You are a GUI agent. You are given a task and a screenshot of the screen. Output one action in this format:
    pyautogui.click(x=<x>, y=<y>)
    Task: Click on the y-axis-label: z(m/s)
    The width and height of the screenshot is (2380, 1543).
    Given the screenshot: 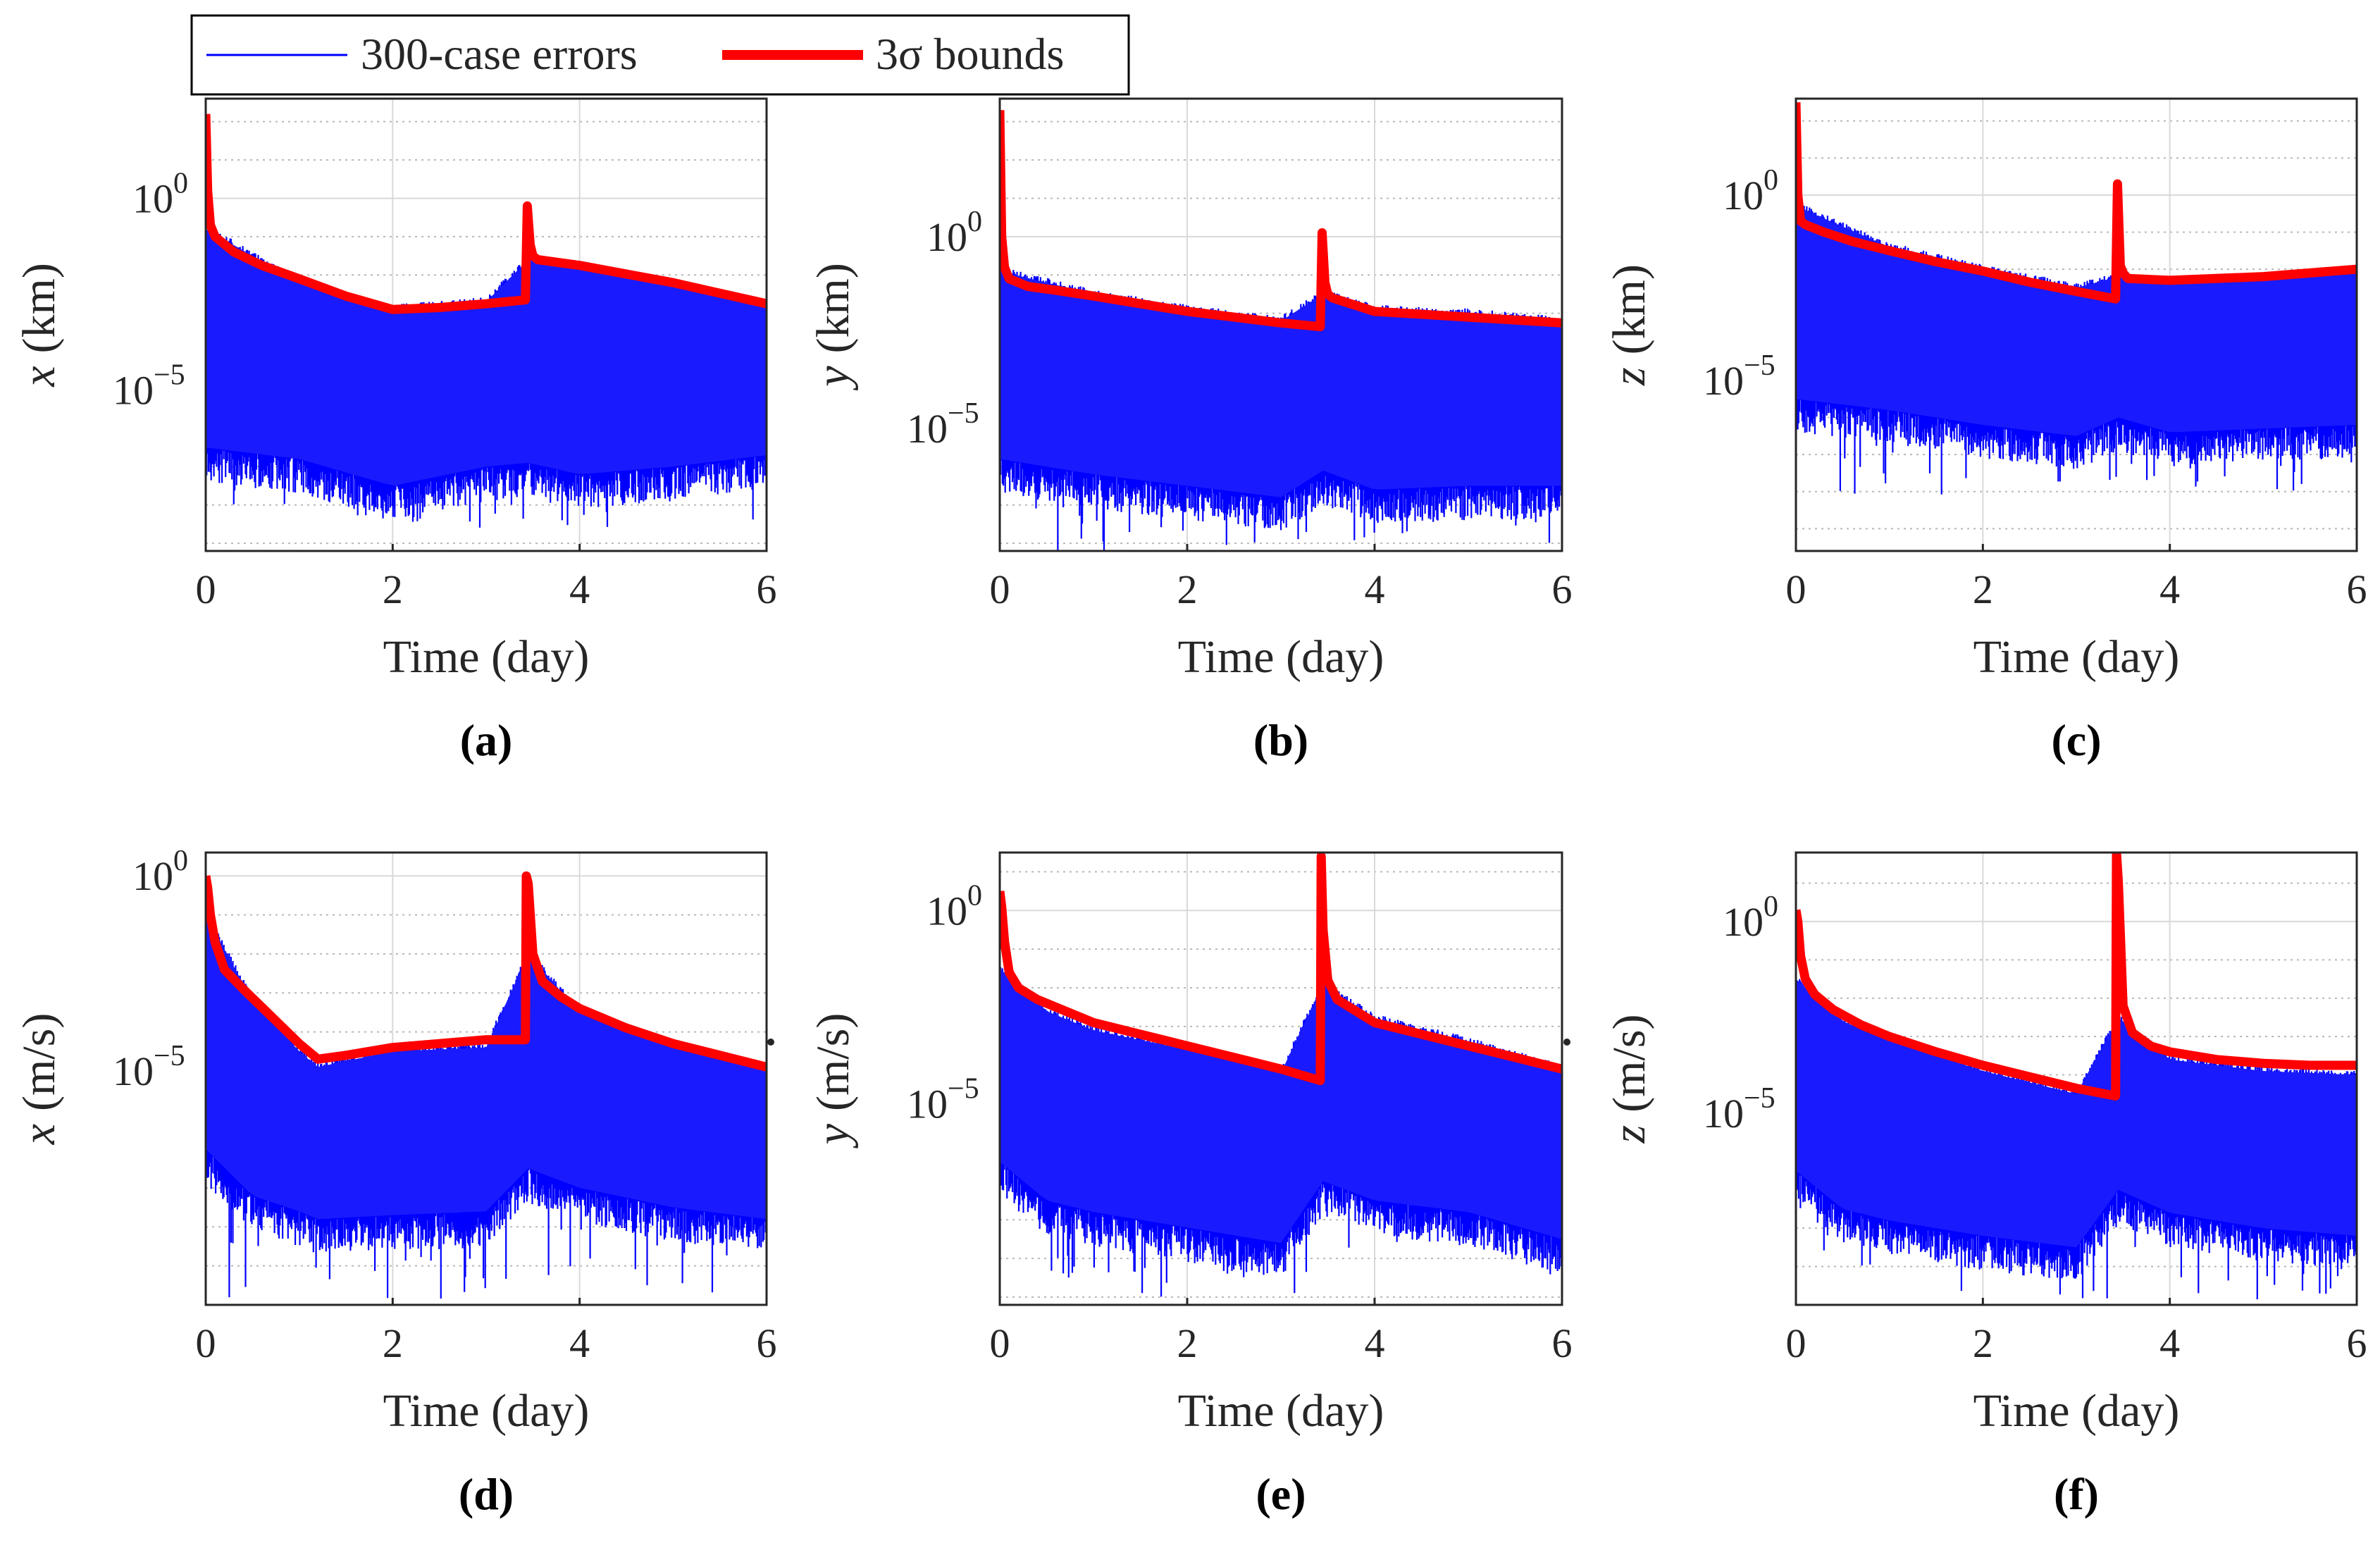 What is the action you would take?
    pyautogui.click(x=1629, y=1079)
    